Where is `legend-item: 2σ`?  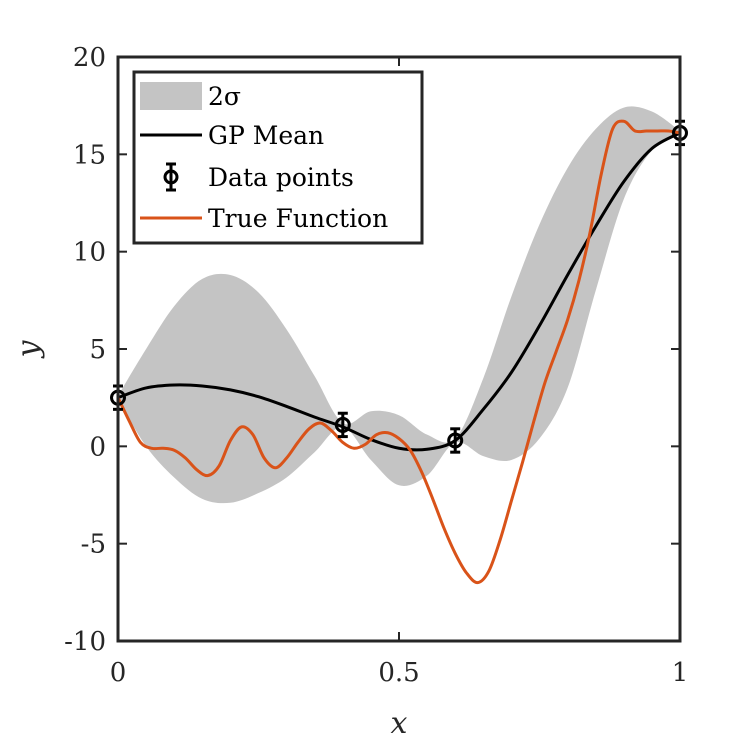
legend-item: 2σ is located at coordinates (190, 96).